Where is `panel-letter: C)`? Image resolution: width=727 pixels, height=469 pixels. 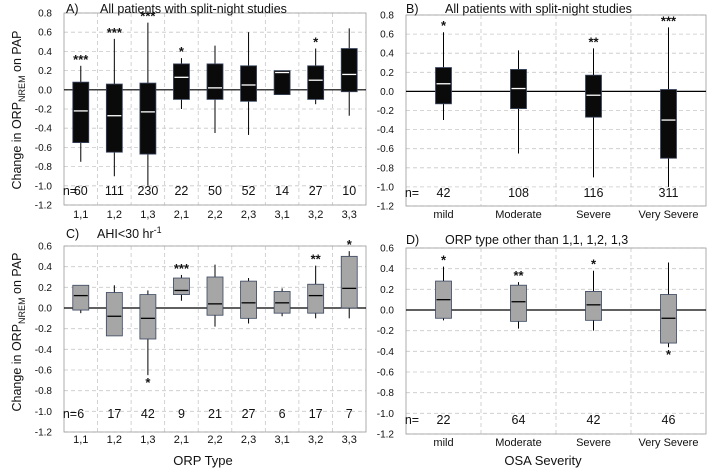 panel-letter: C) is located at coordinates (72, 234).